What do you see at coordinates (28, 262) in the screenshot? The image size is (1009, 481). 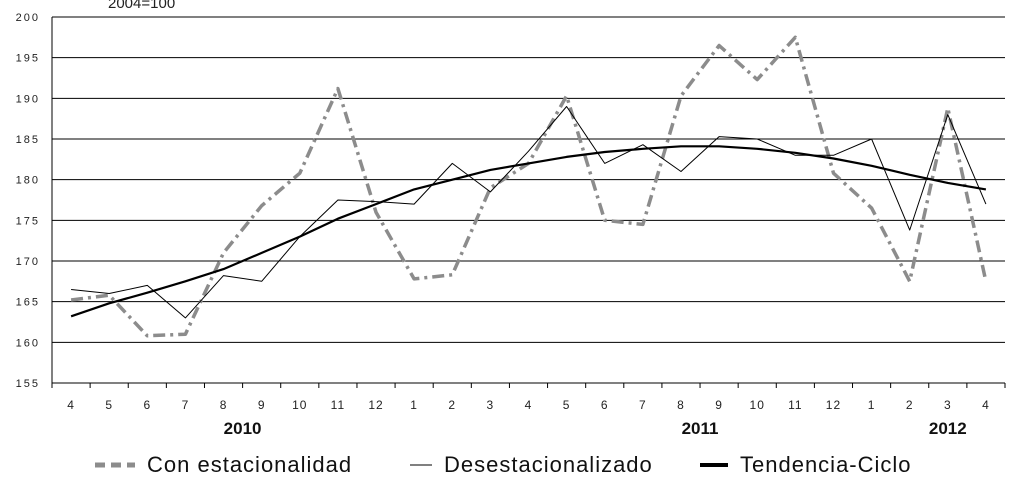 I see `y-tick-label: 170` at bounding box center [28, 262].